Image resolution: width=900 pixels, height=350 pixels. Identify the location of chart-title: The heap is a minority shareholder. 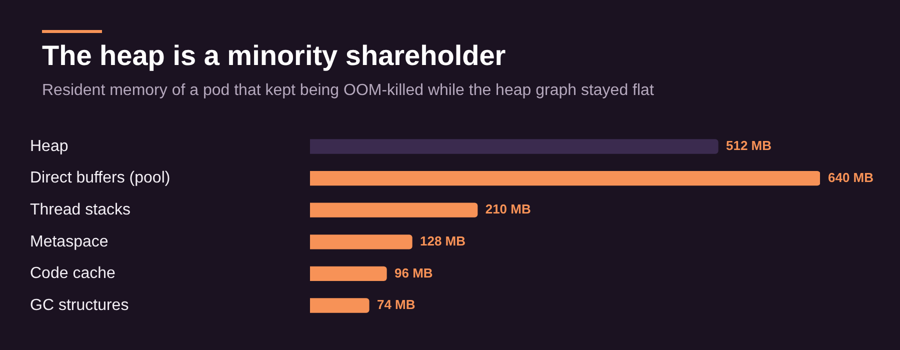
(274, 56).